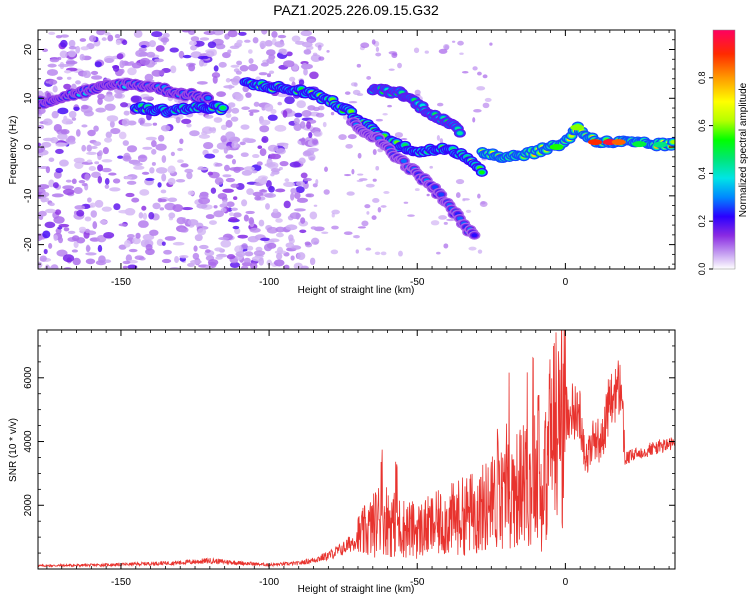 The height and width of the screenshot is (600, 750). What do you see at coordinates (356, 589) in the screenshot?
I see `snr-x-axis-label: Height of straight line (km)` at bounding box center [356, 589].